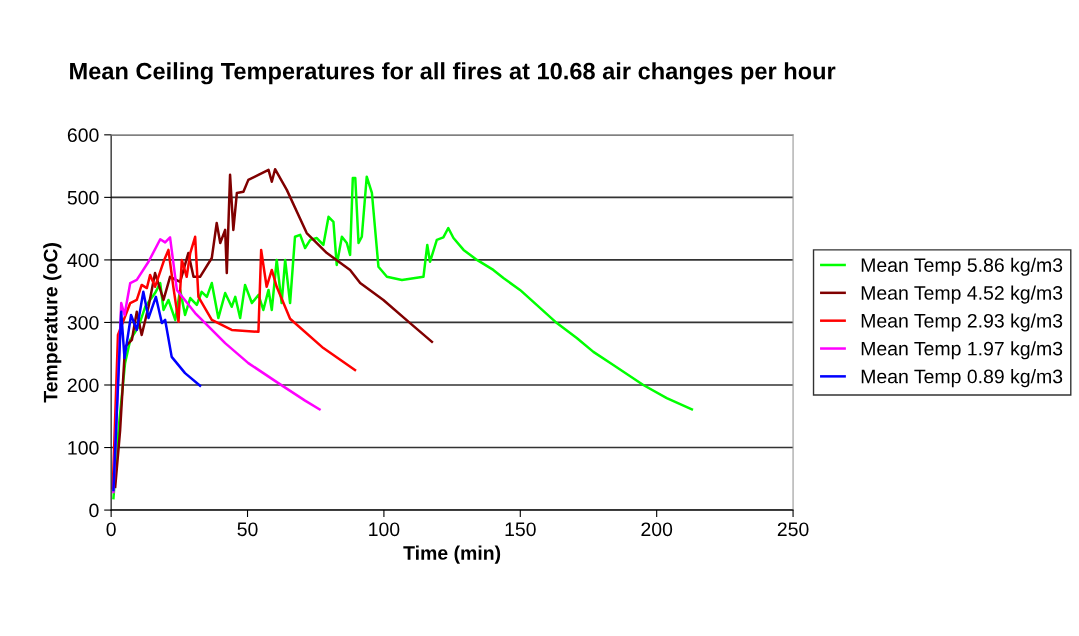  I want to click on legend-label: Mean Temp 0.89 kg/m3, so click(962, 378).